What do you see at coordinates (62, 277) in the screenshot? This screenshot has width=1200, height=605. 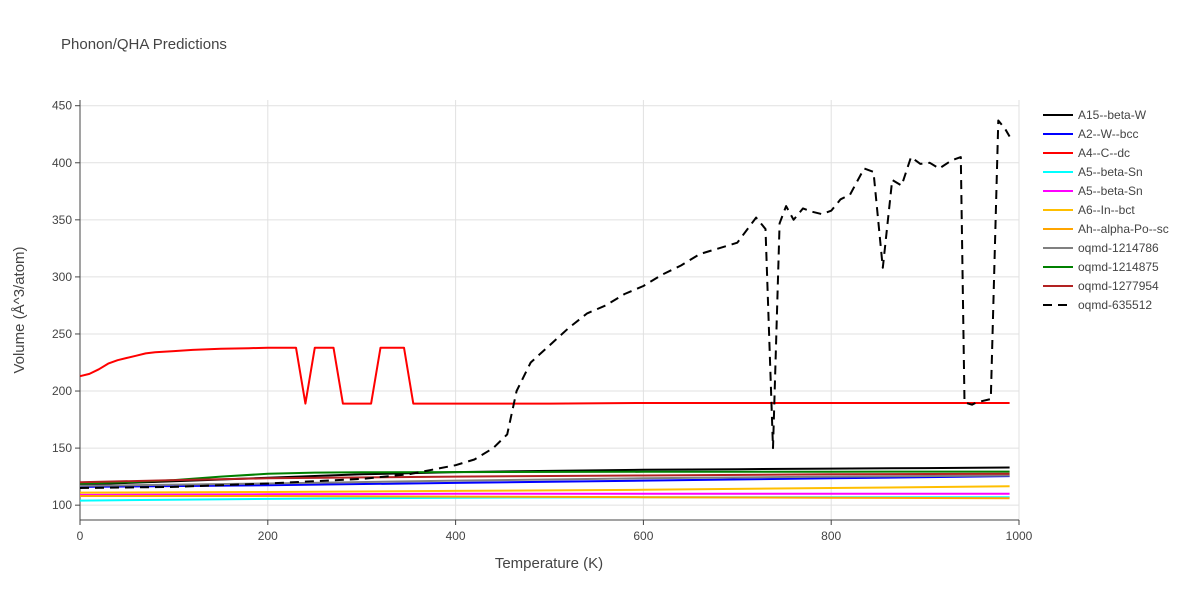 I see `y-tick-label: 300` at bounding box center [62, 277].